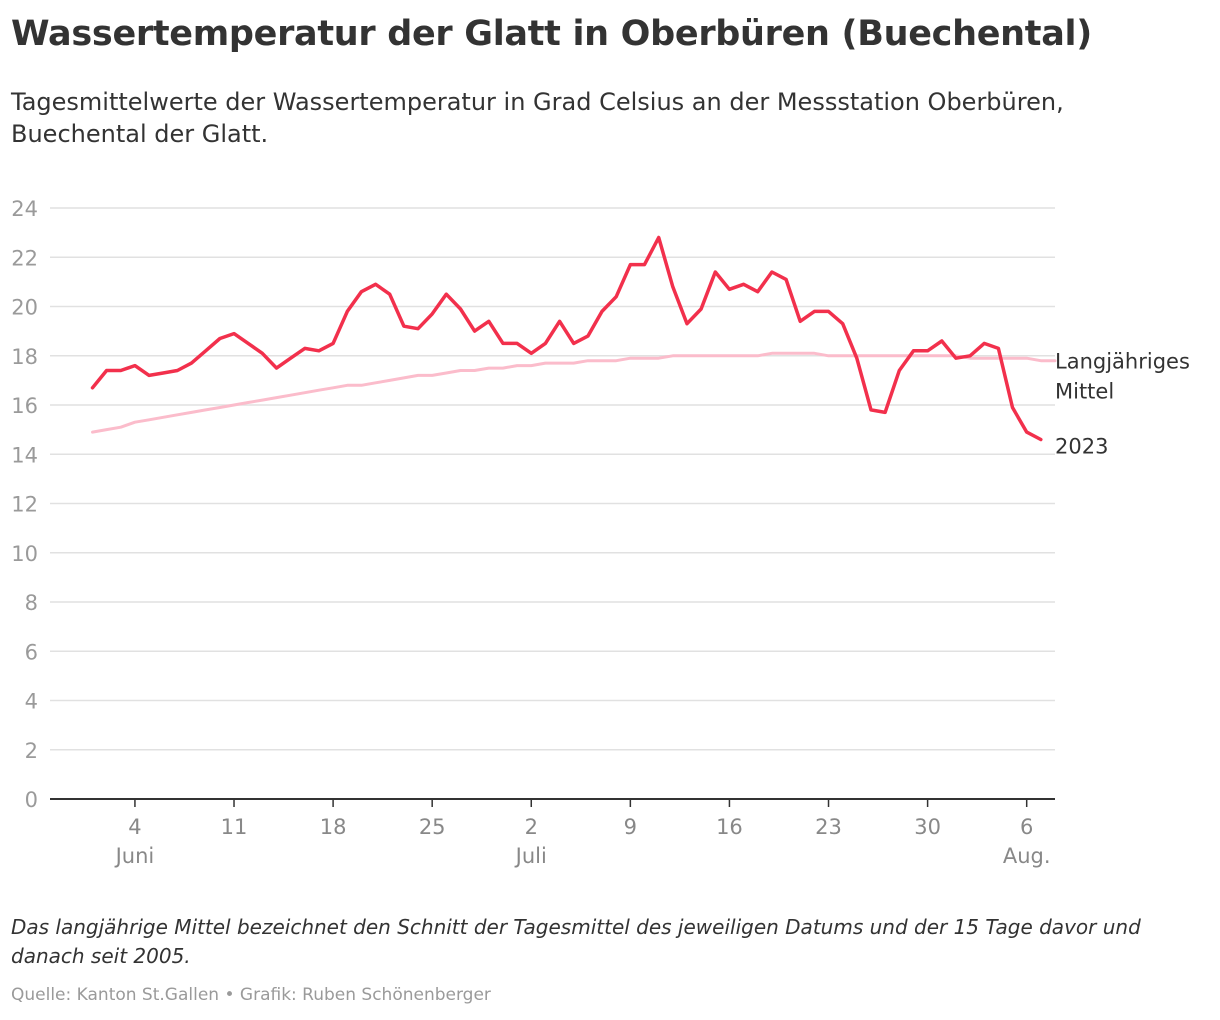 The height and width of the screenshot is (1020, 1220). I want to click on x-tick-label: 23, so click(828, 827).